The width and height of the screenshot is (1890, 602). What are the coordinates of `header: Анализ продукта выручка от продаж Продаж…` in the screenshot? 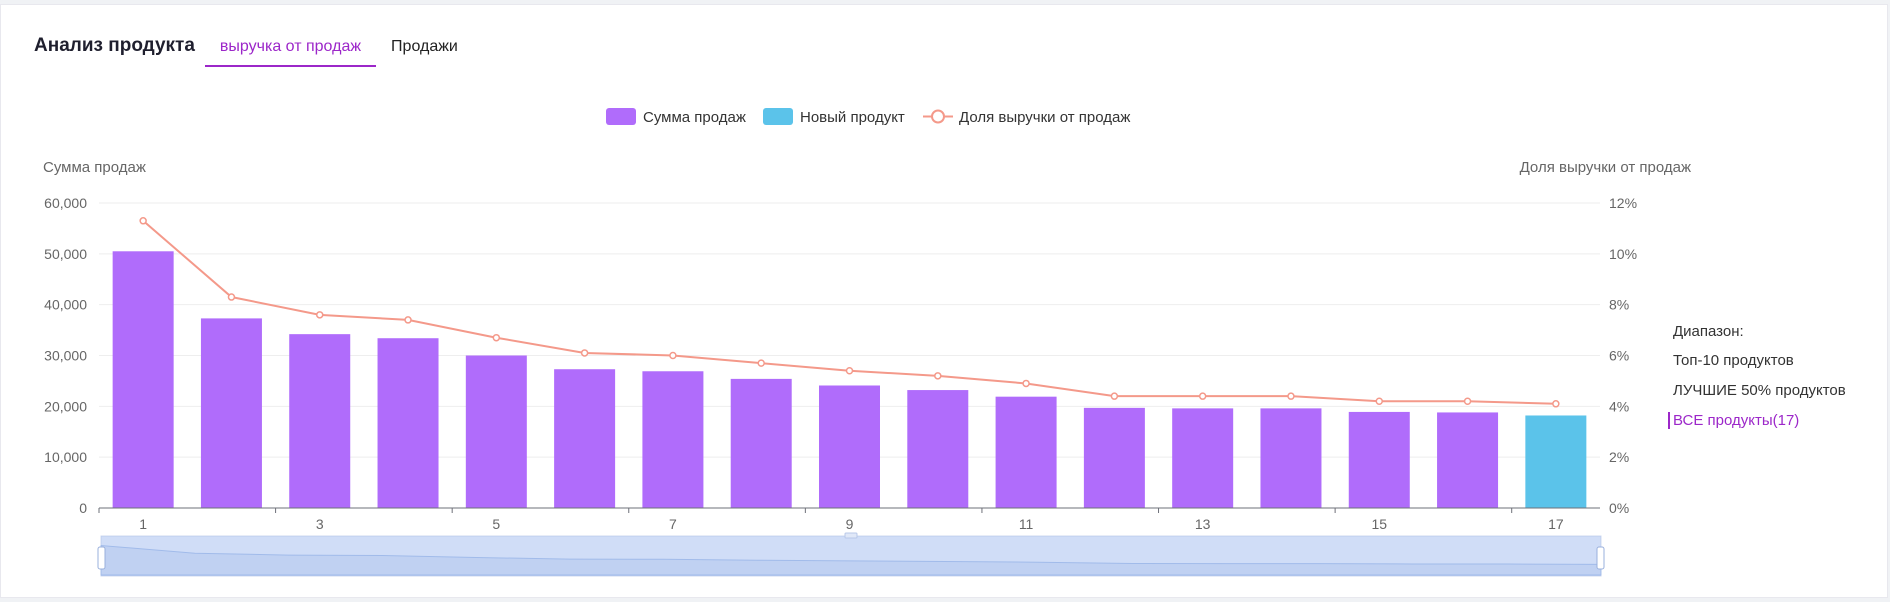 It's located at (253, 51).